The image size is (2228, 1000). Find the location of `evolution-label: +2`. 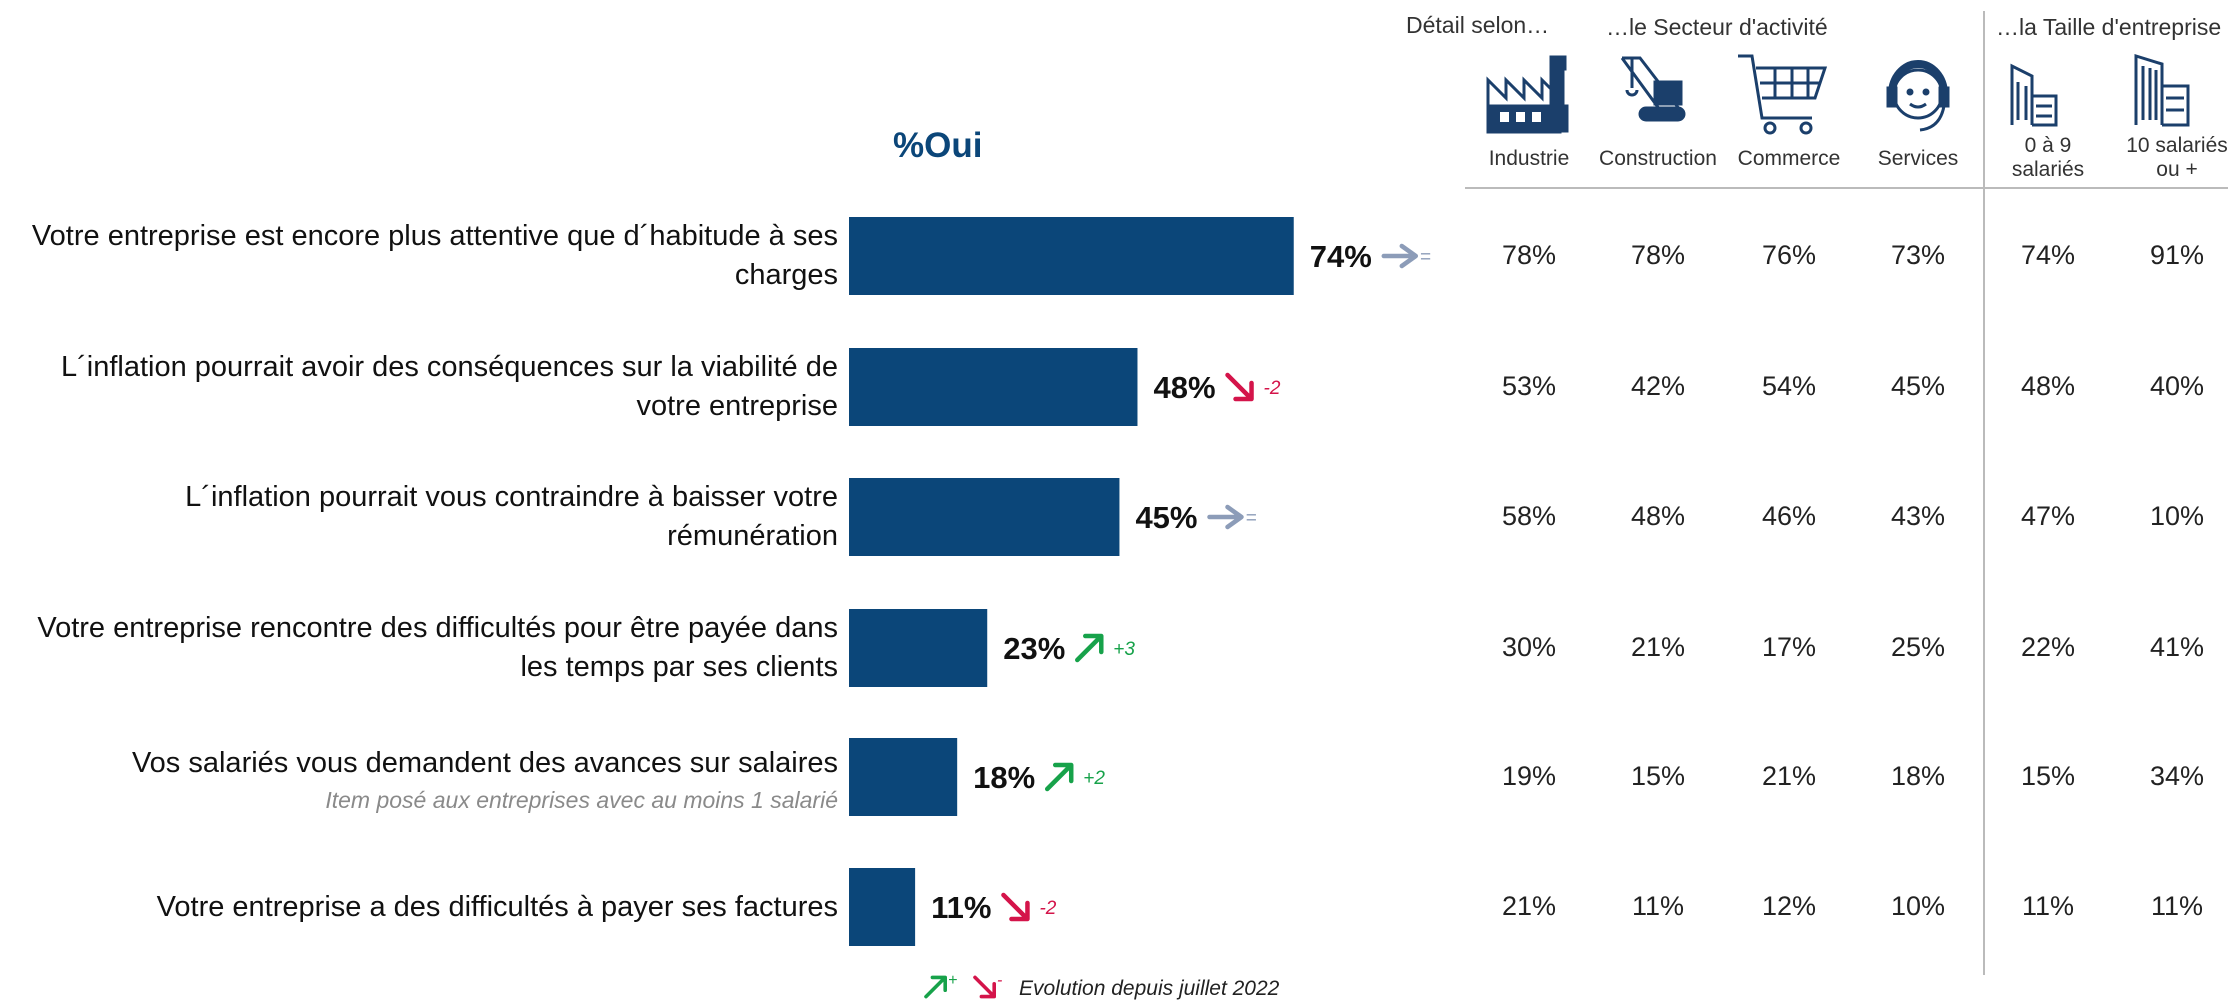

evolution-label: +2 is located at coordinates (1094, 778).